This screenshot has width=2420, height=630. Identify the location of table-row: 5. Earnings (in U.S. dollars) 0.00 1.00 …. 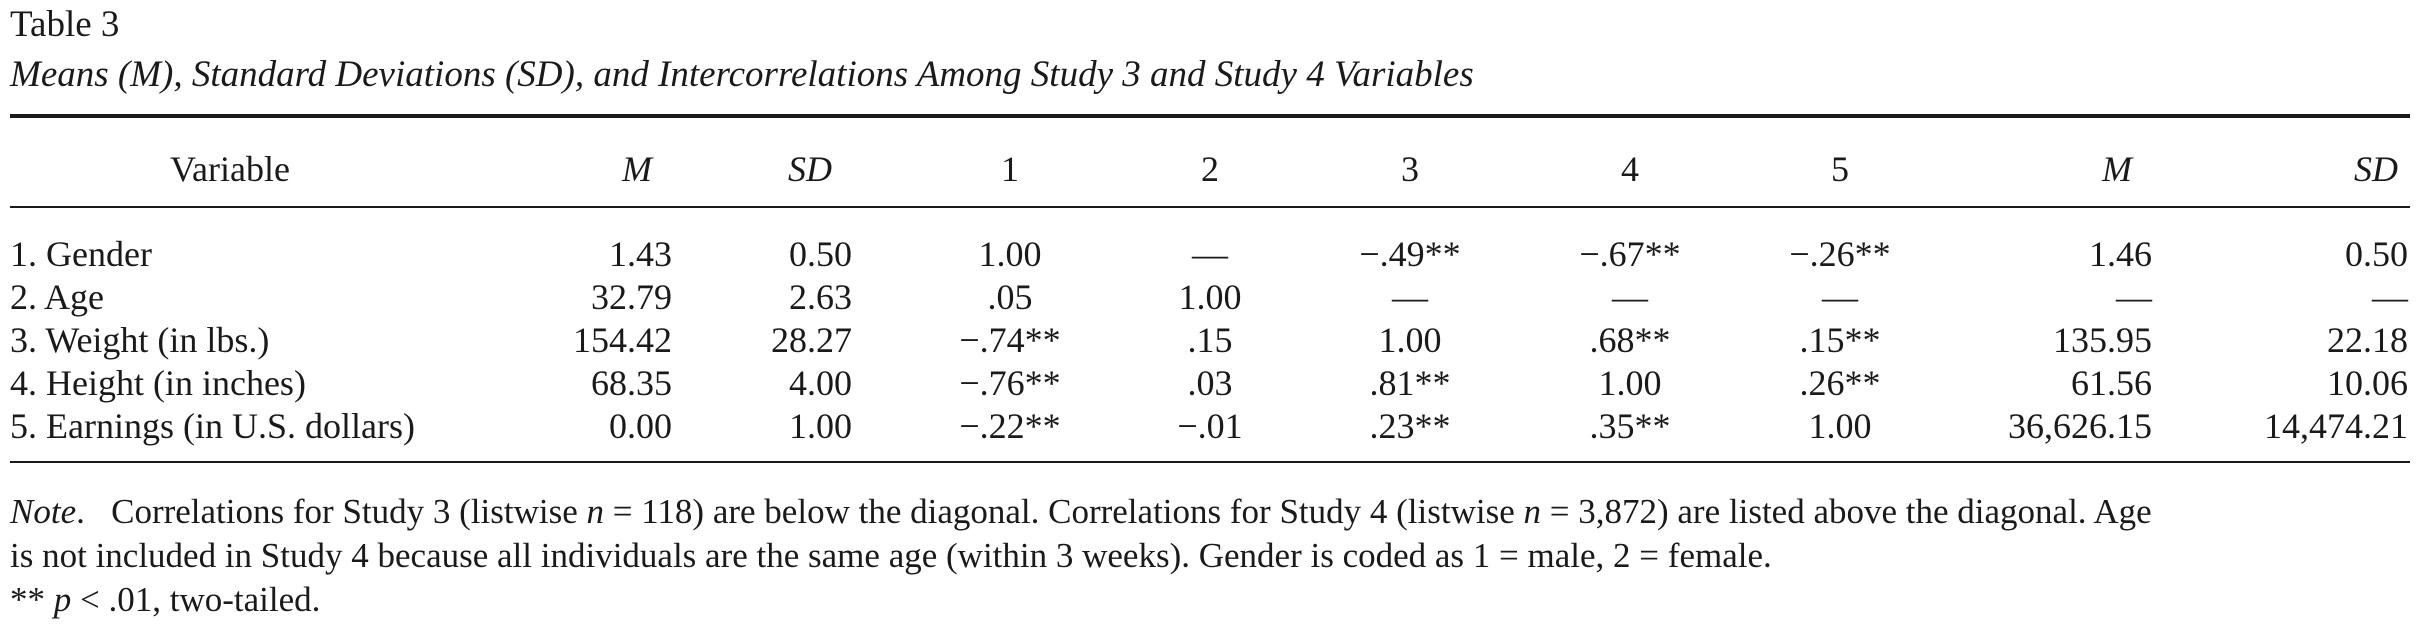
(1210, 426).